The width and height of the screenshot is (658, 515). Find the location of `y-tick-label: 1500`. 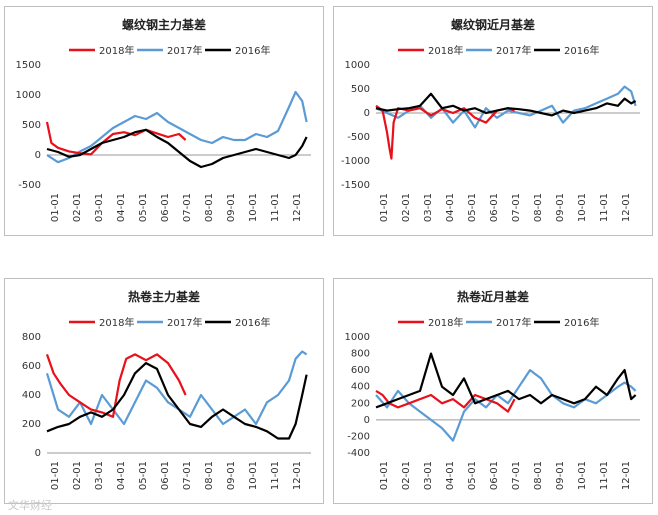

y-tick-label: 1500 is located at coordinates (28, 65).